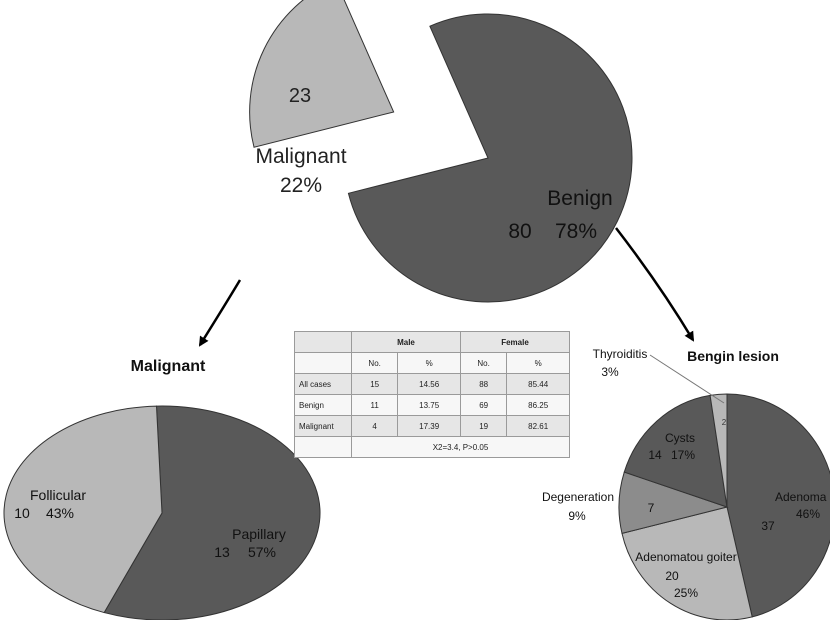 Image resolution: width=830 pixels, height=620 pixels. I want to click on table-cell: 17.39, so click(429, 426).